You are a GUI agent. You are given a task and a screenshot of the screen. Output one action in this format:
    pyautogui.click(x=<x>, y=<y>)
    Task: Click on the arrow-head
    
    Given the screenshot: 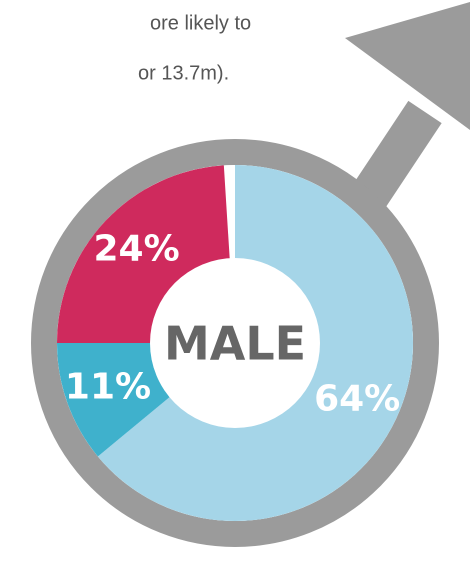 What is the action you would take?
    pyautogui.click(x=407, y=66)
    